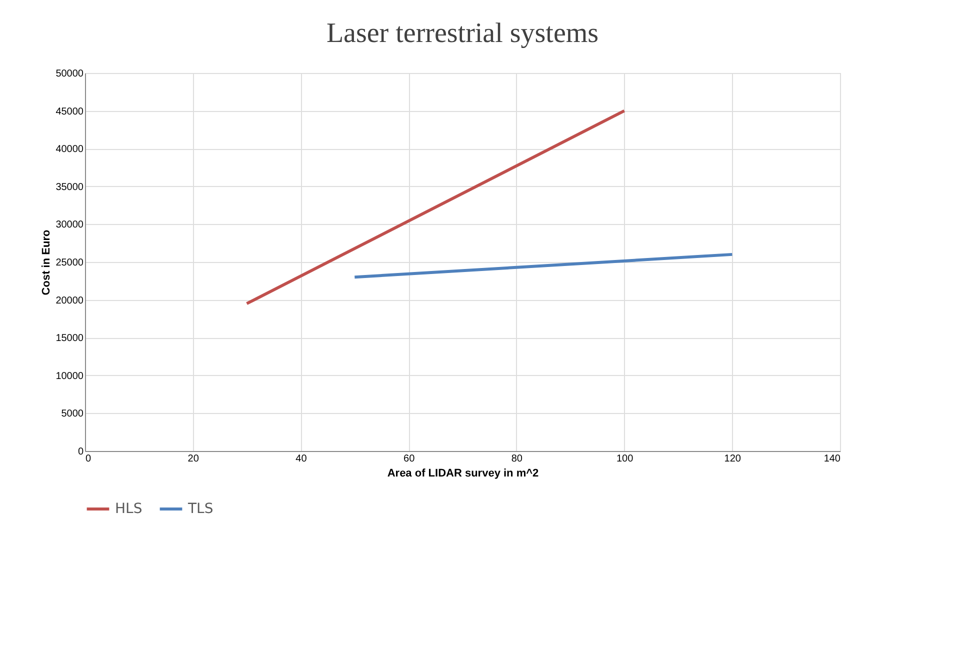 The height and width of the screenshot is (657, 960). Describe the element at coordinates (70, 225) in the screenshot. I see `y-tick-label: 30000` at that location.